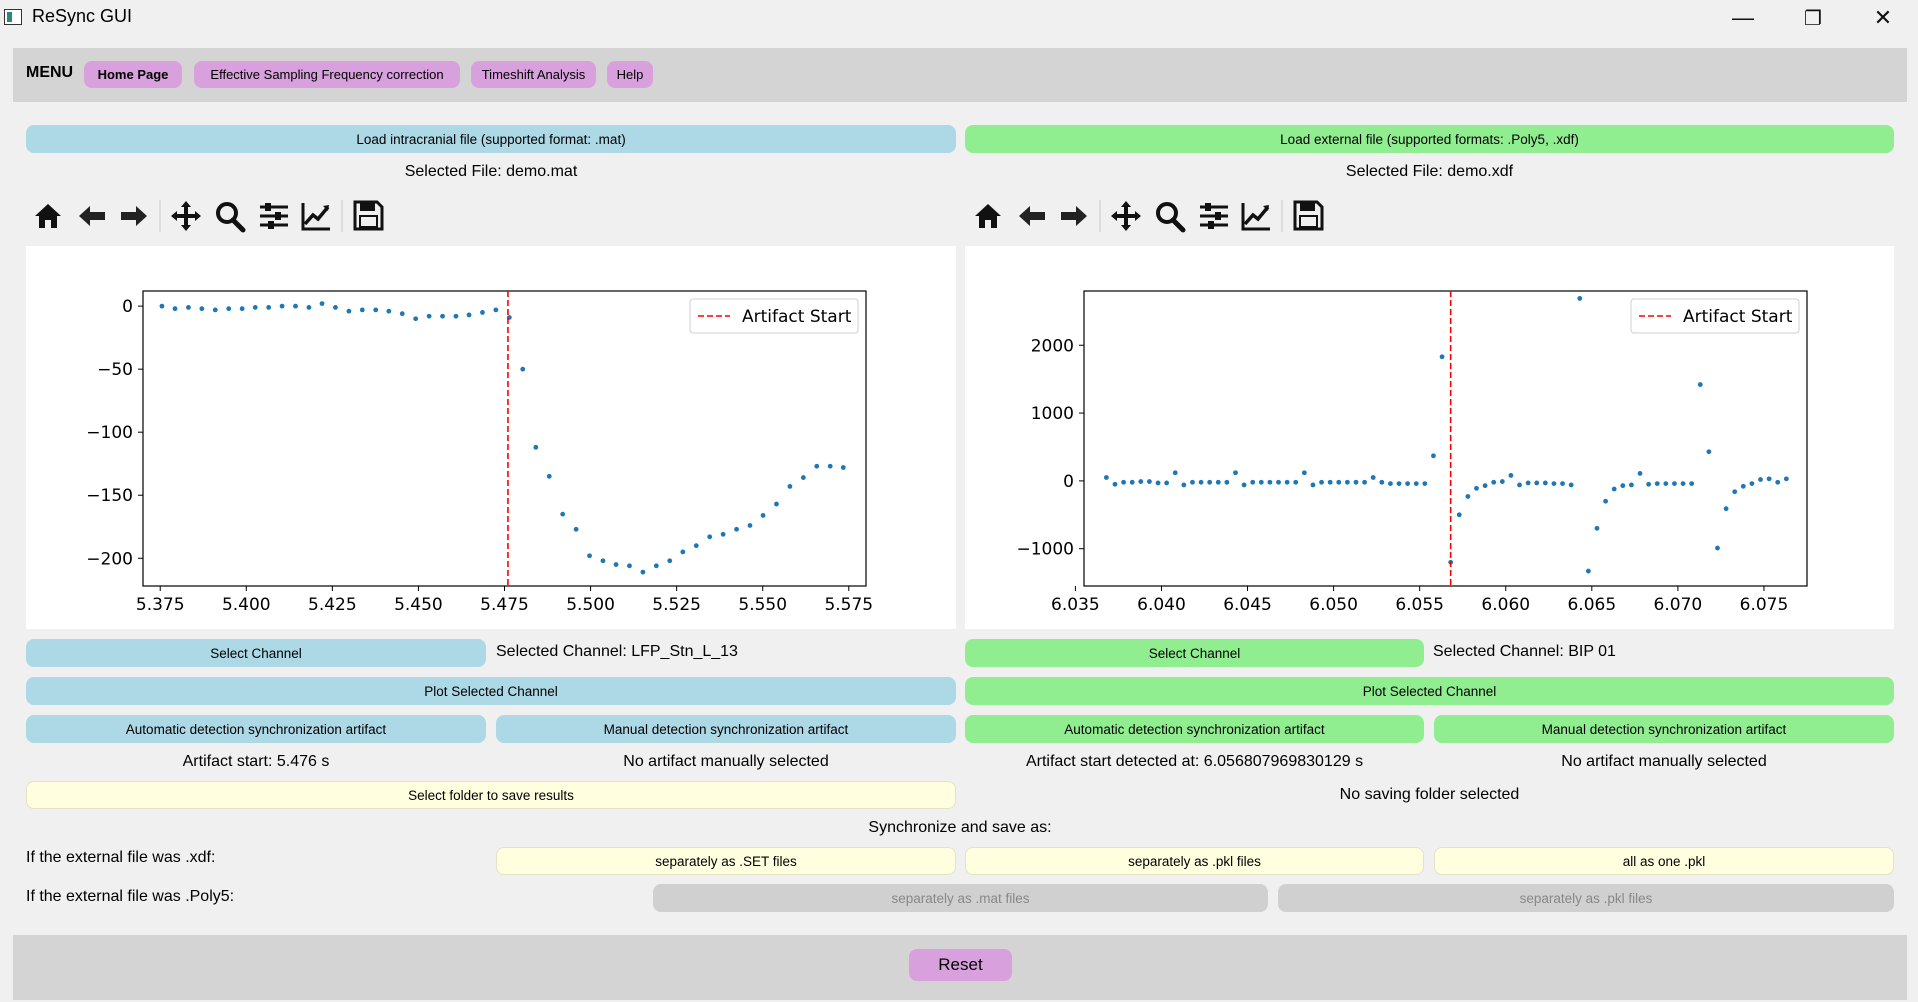  I want to click on menu-help-button: Help, so click(630, 74).